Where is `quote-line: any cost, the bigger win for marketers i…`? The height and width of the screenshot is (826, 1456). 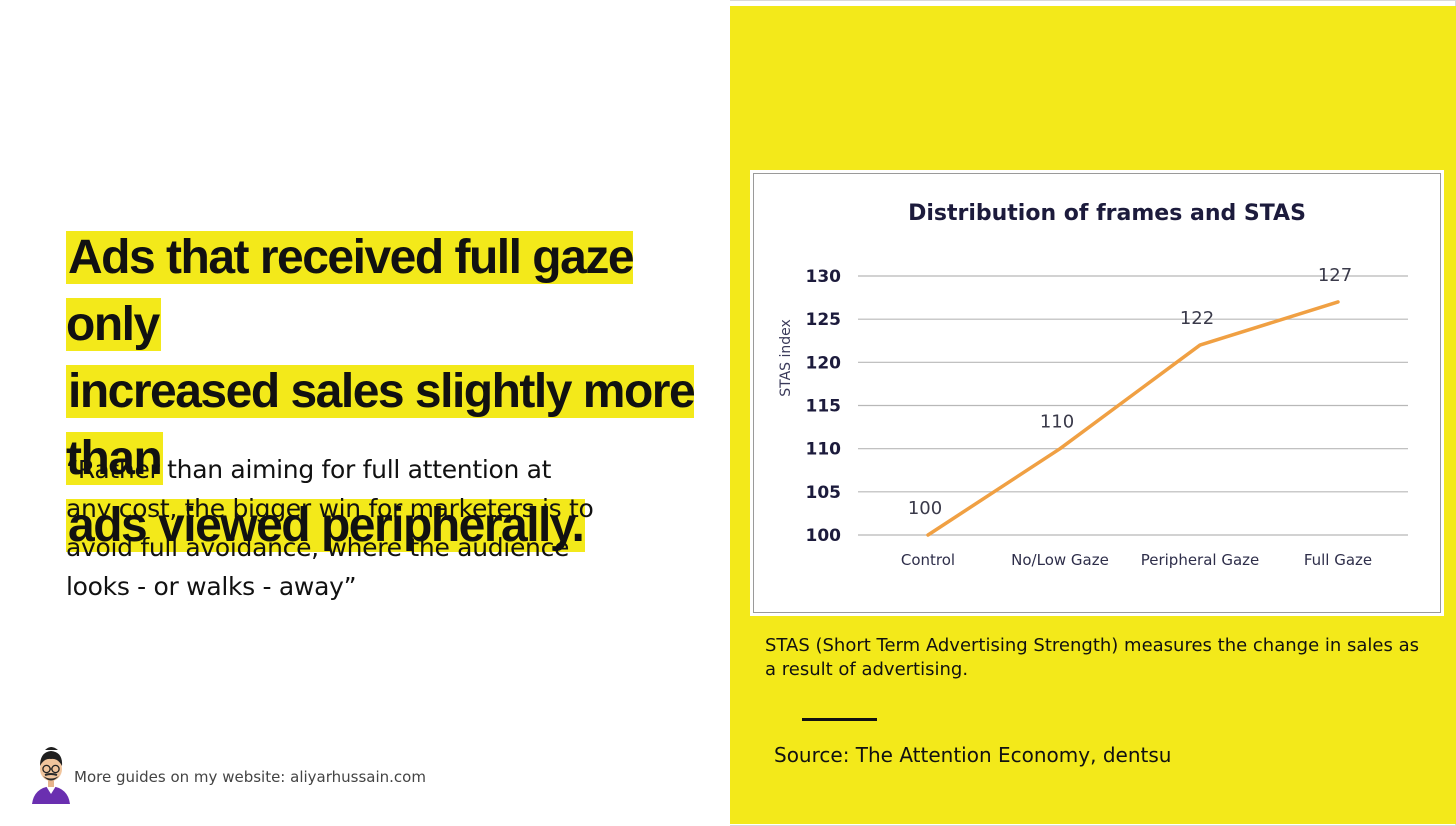 quote-line: any cost, the bigger win for marketers i… is located at coordinates (330, 508).